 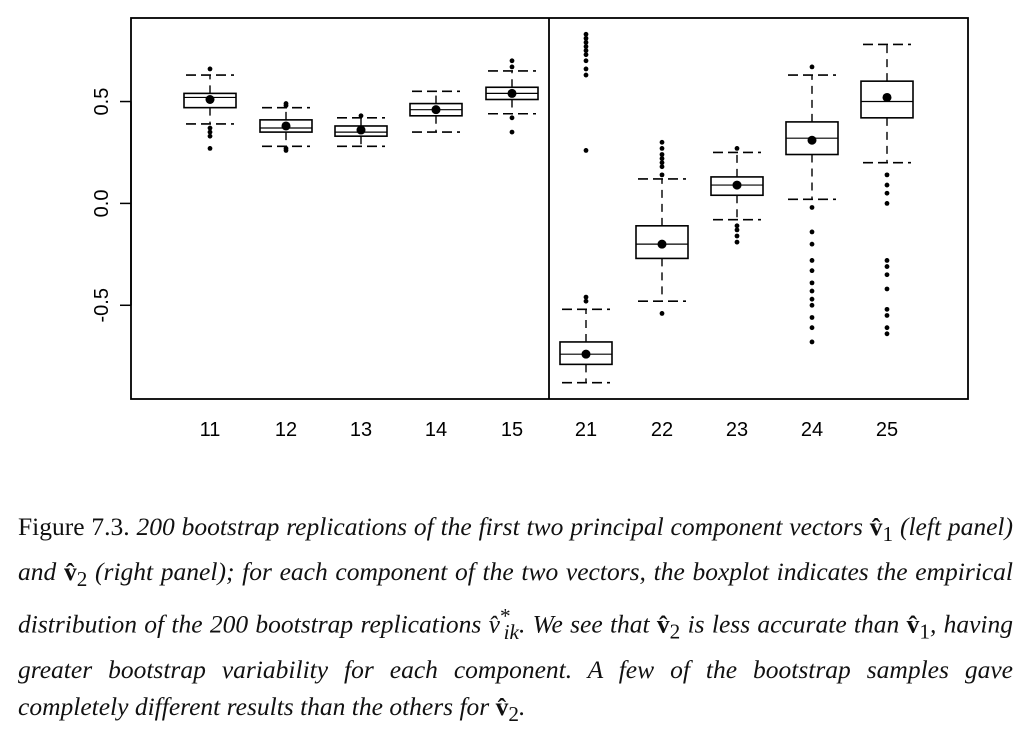 I want to click on caption-text: ., so click(x=522, y=706).